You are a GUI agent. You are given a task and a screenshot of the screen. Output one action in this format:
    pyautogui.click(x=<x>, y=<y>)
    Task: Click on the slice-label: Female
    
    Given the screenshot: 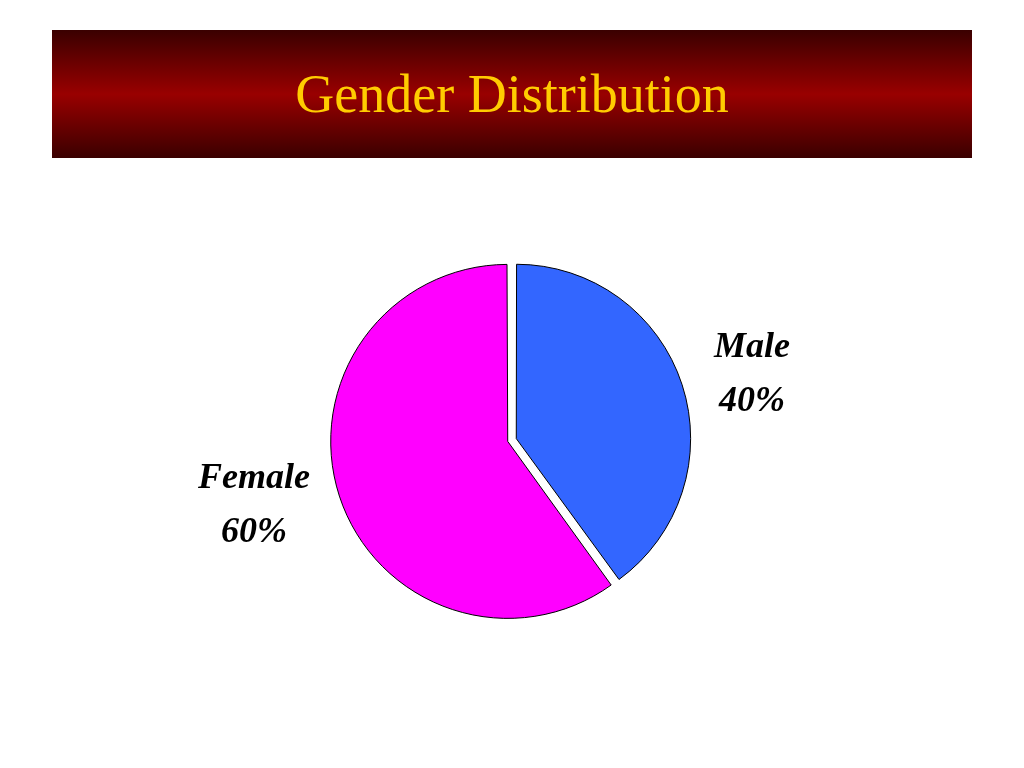 What is the action you would take?
    pyautogui.click(x=253, y=475)
    